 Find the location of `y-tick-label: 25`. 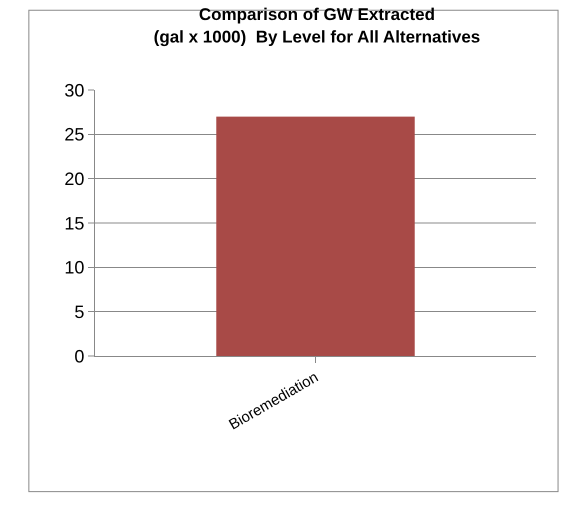

y-tick-label: 25 is located at coordinates (74, 134).